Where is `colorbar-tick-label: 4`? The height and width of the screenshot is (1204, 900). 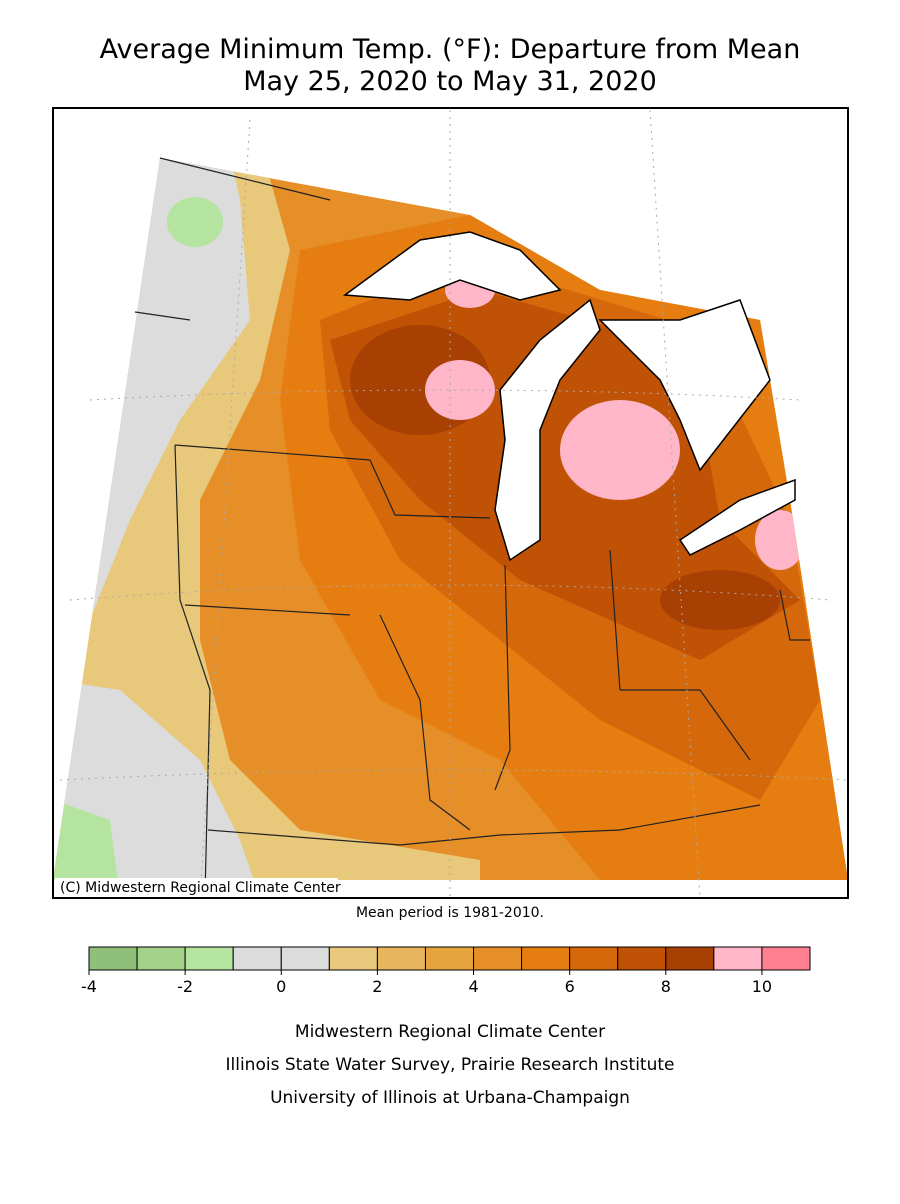
colorbar-tick-label: 4 is located at coordinates (473, 986).